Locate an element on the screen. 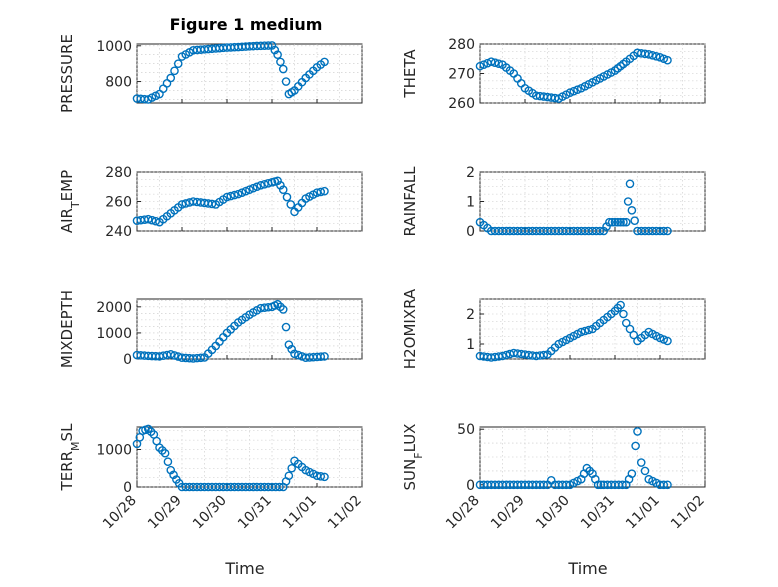  y-axis-label: THETA is located at coordinates (410, 74).